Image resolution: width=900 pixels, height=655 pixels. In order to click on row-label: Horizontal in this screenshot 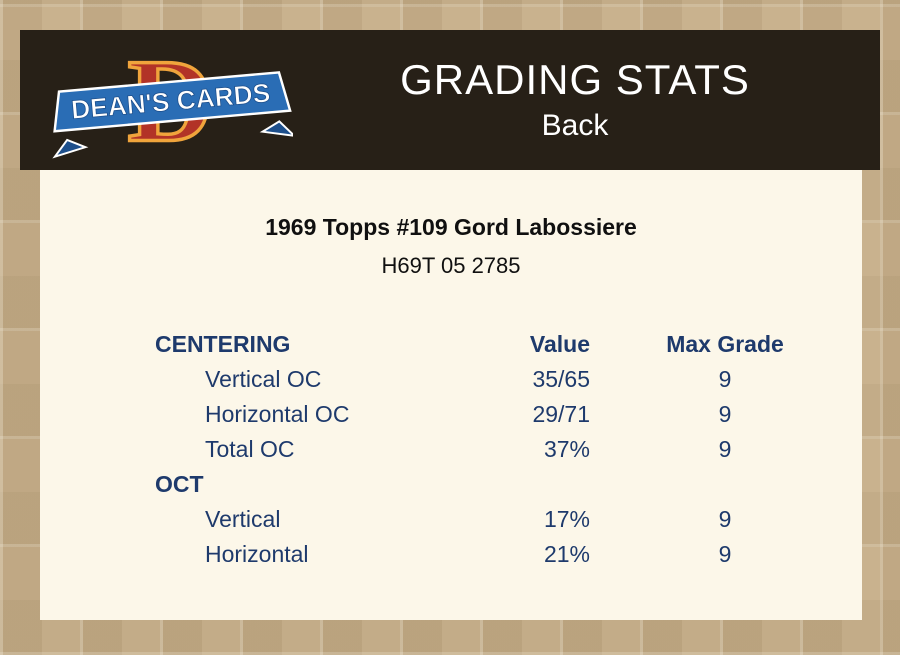, I will do `click(257, 554)`.